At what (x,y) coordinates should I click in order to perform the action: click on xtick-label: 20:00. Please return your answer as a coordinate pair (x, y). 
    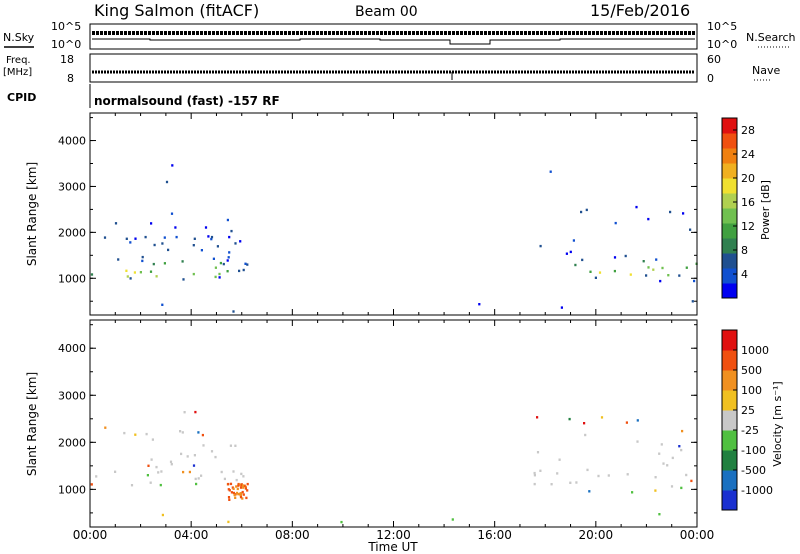
    Looking at the image, I should click on (596, 535).